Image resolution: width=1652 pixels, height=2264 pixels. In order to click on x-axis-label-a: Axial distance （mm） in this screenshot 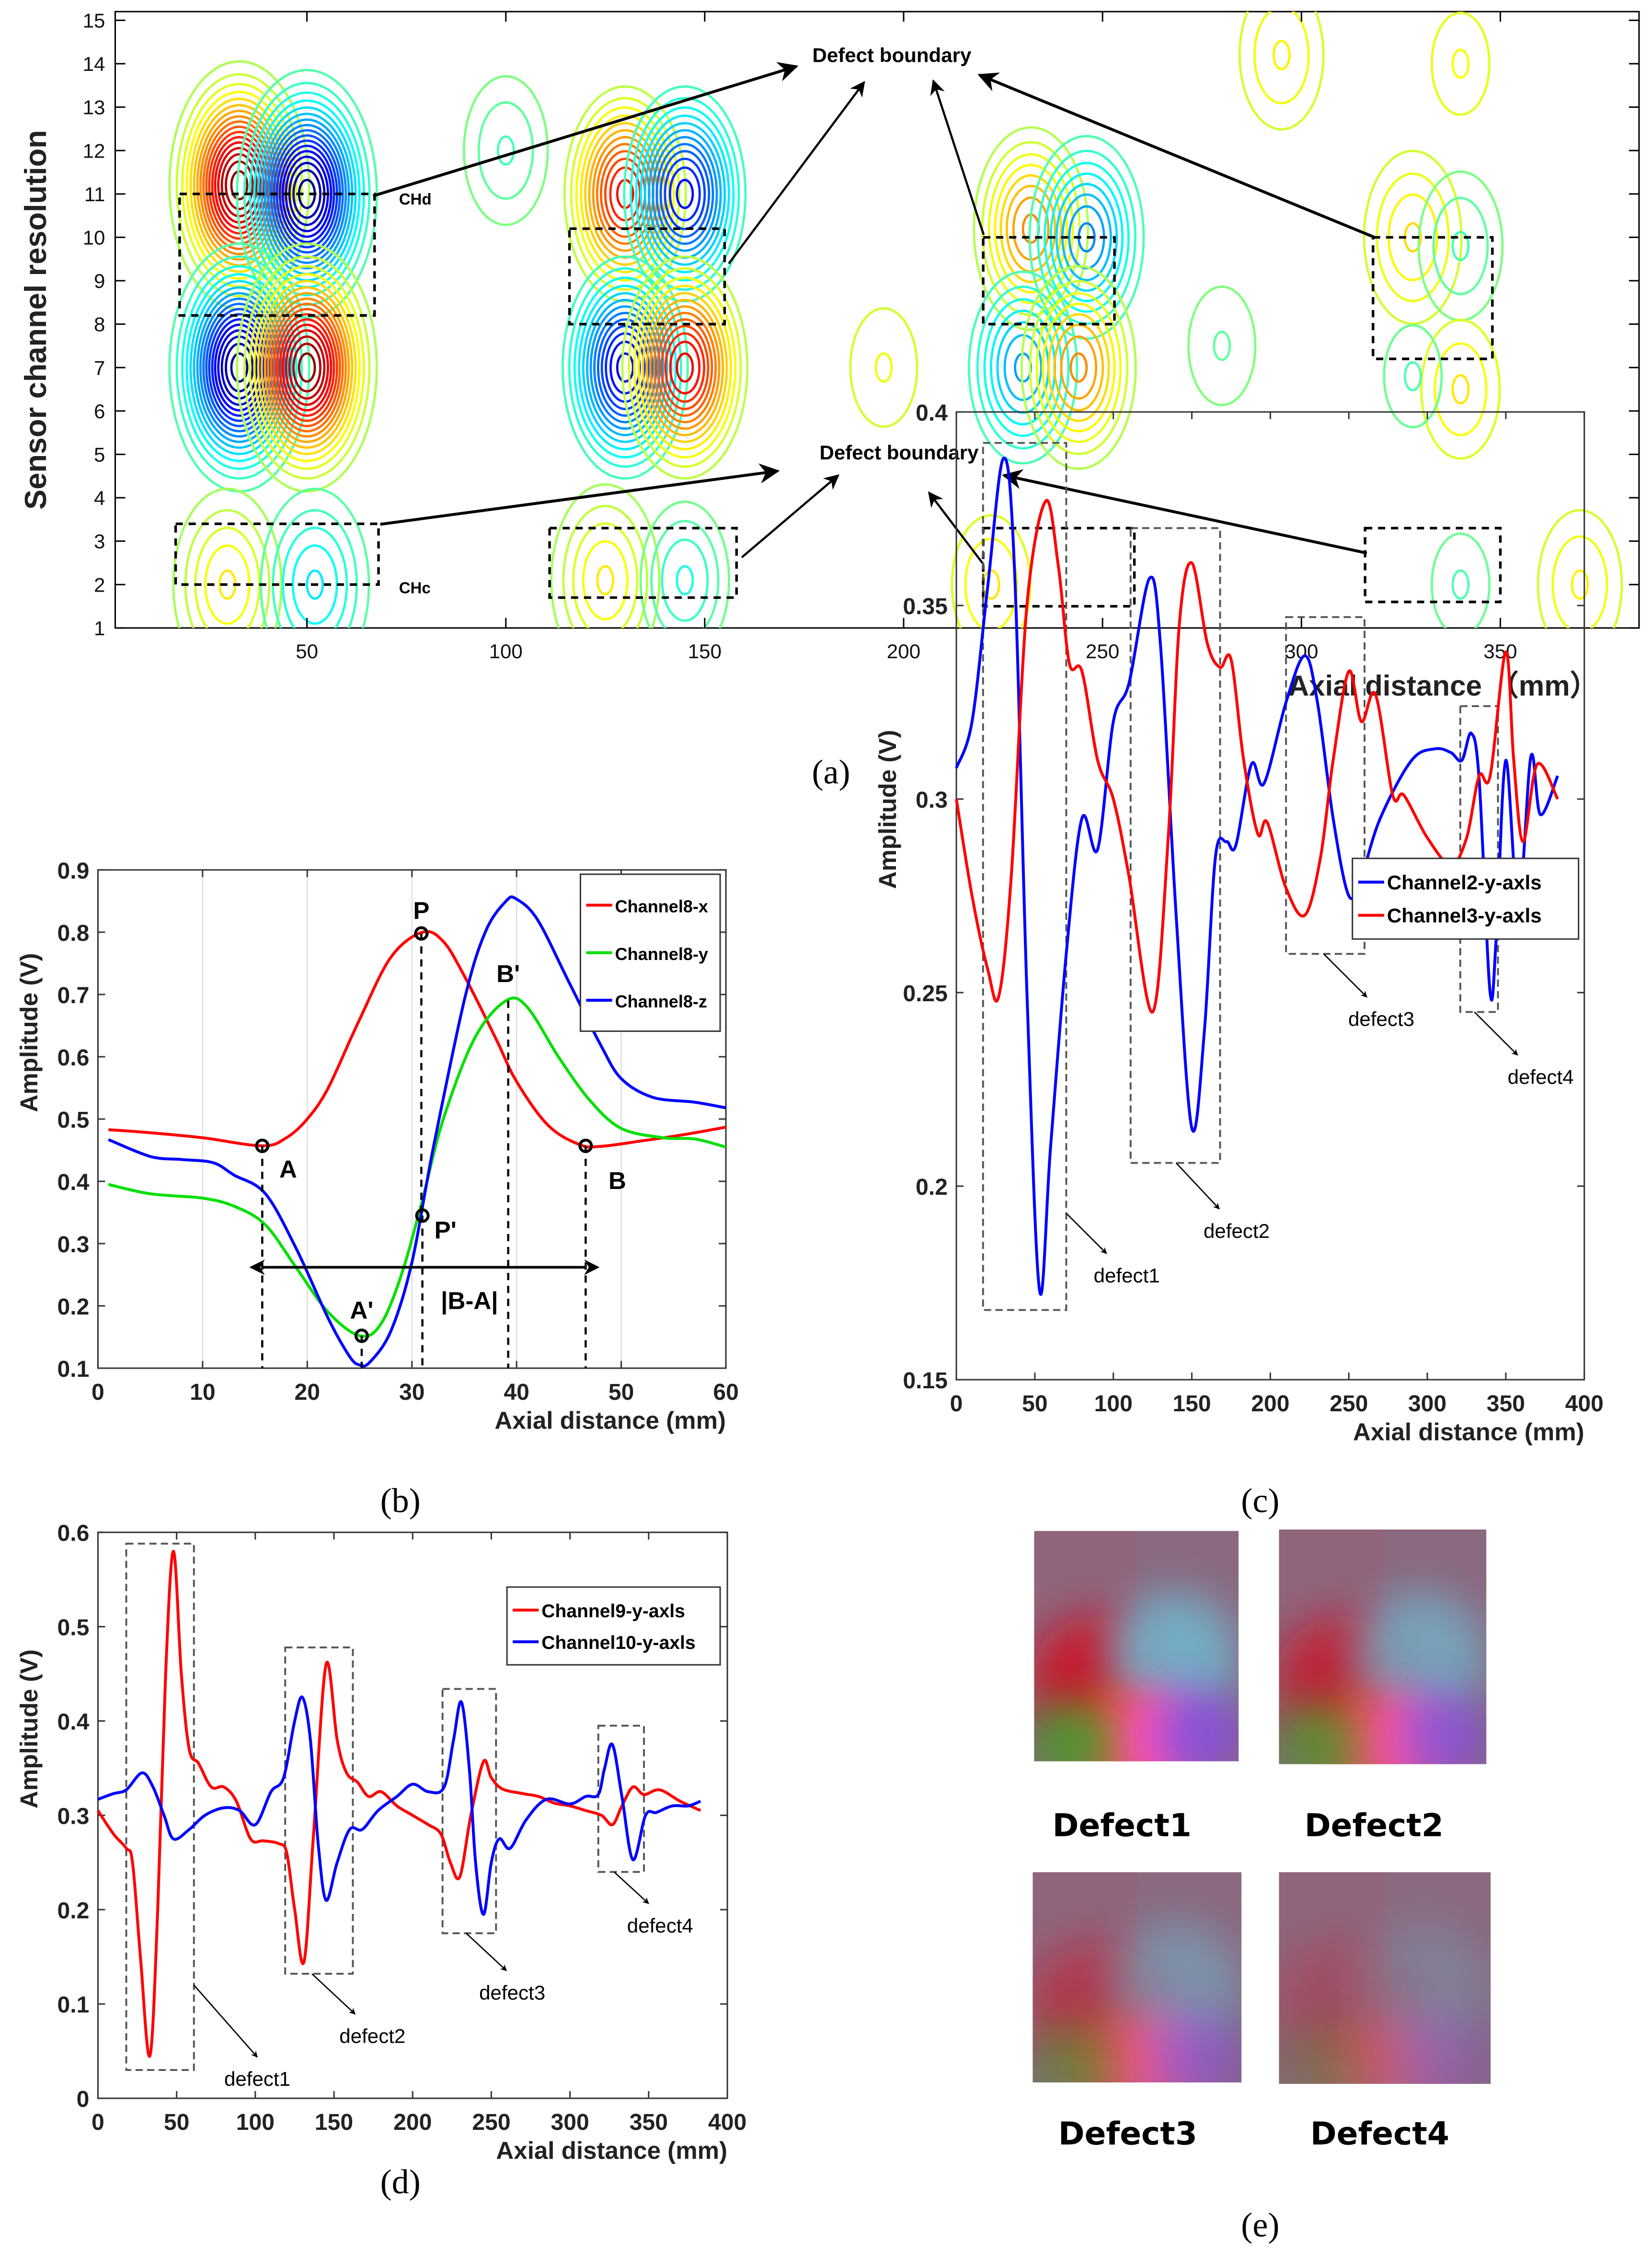, I will do `click(1443, 686)`.